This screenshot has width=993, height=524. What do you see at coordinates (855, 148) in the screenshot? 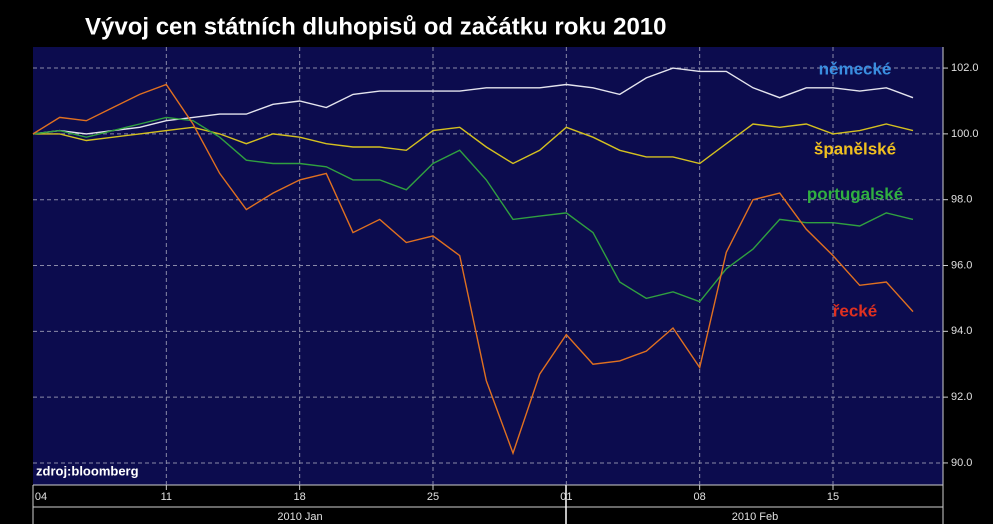
I see `series-label: španělské` at bounding box center [855, 148].